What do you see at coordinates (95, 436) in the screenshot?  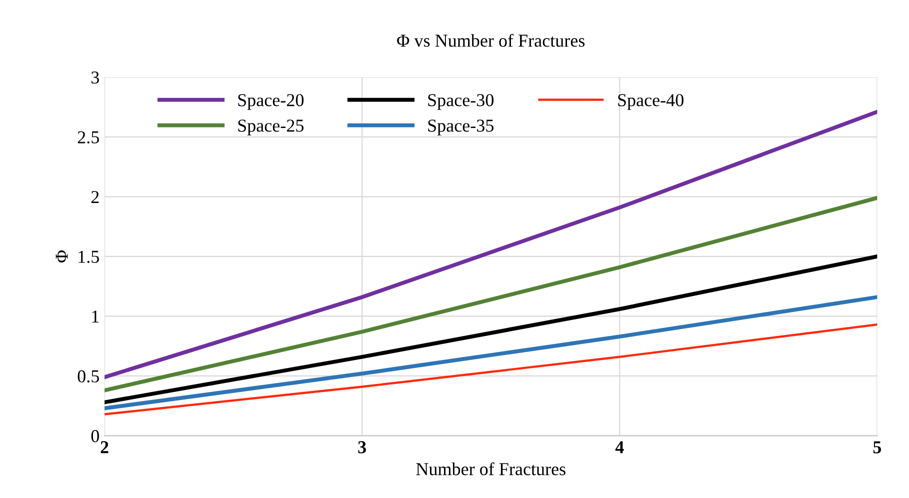 I see `y-tick-label: 0` at bounding box center [95, 436].